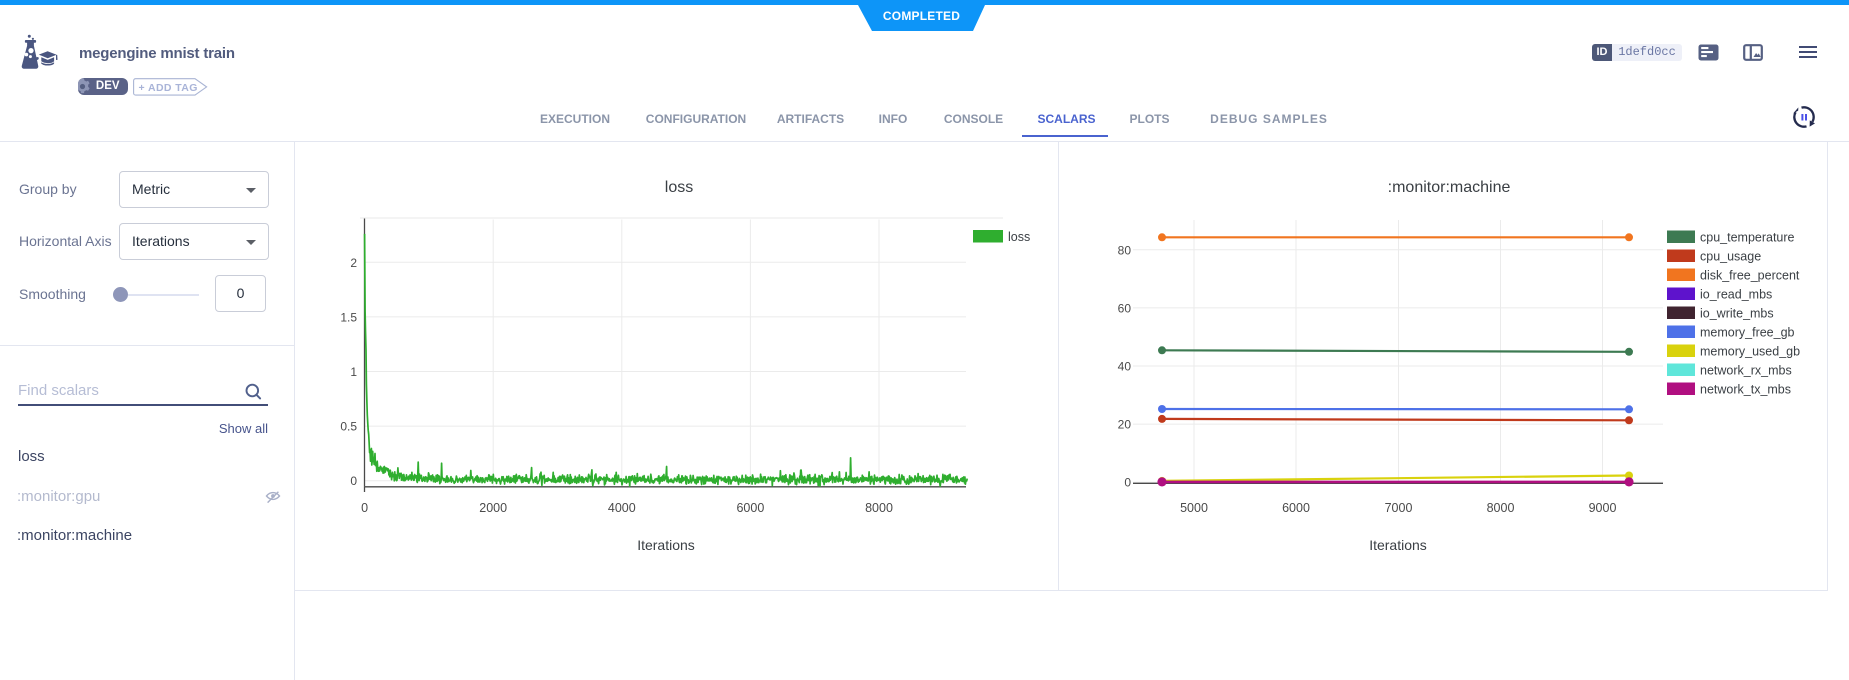 The height and width of the screenshot is (680, 1849). Describe the element at coordinates (348, 427) in the screenshot. I see `svg-text: 0.5` at that location.